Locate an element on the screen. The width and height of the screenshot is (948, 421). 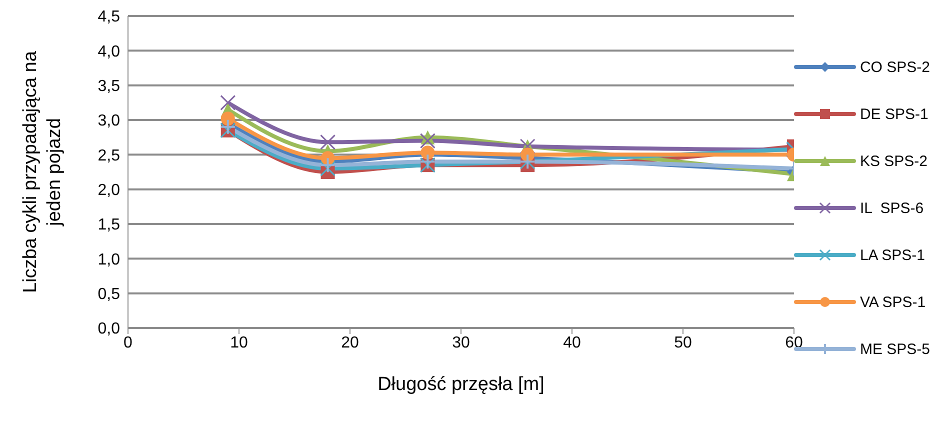
legend-label: VA SPS-1 is located at coordinates (893, 302).